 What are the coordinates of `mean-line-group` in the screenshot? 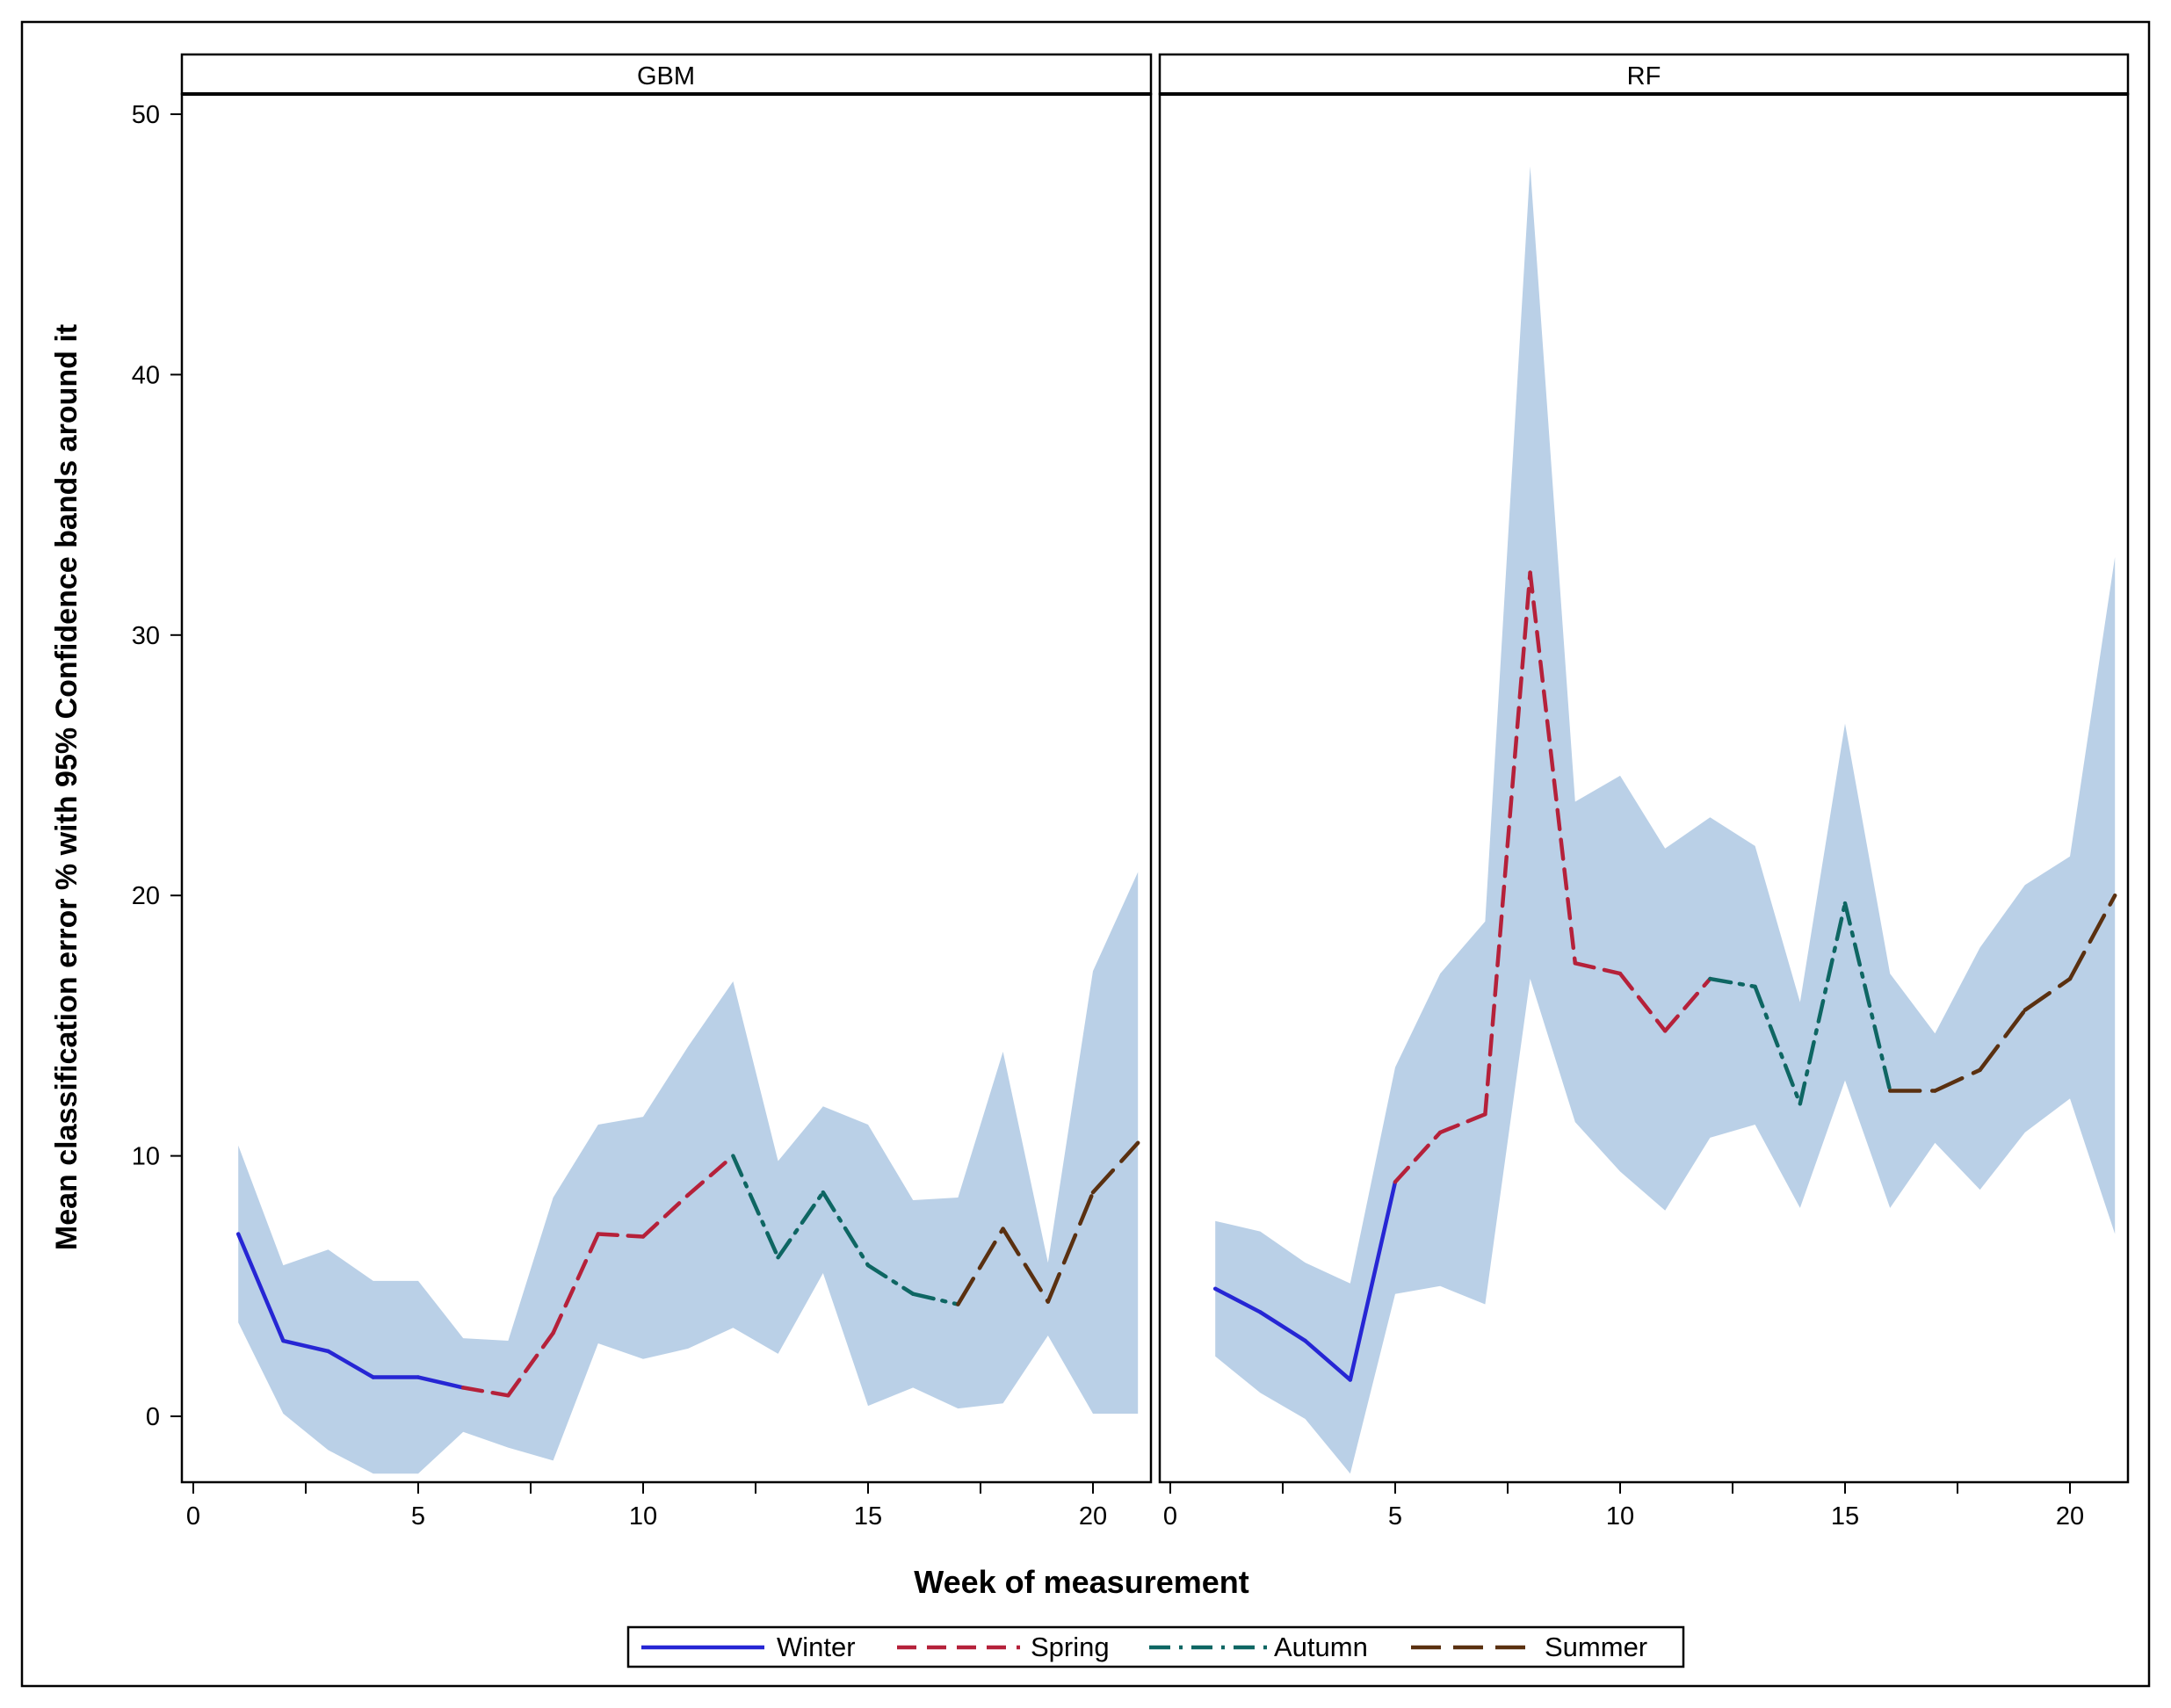 It's located at (688, 1269).